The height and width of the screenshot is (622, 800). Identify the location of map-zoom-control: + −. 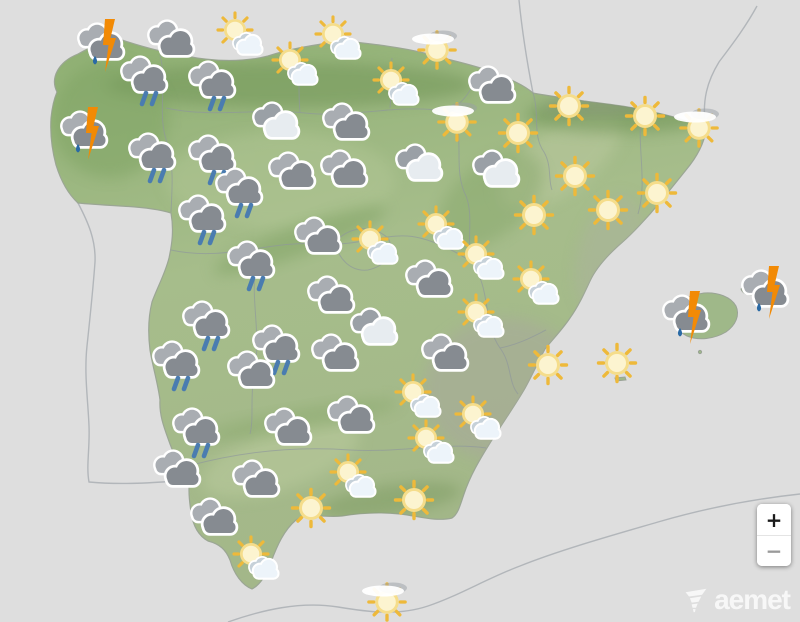
(774, 535).